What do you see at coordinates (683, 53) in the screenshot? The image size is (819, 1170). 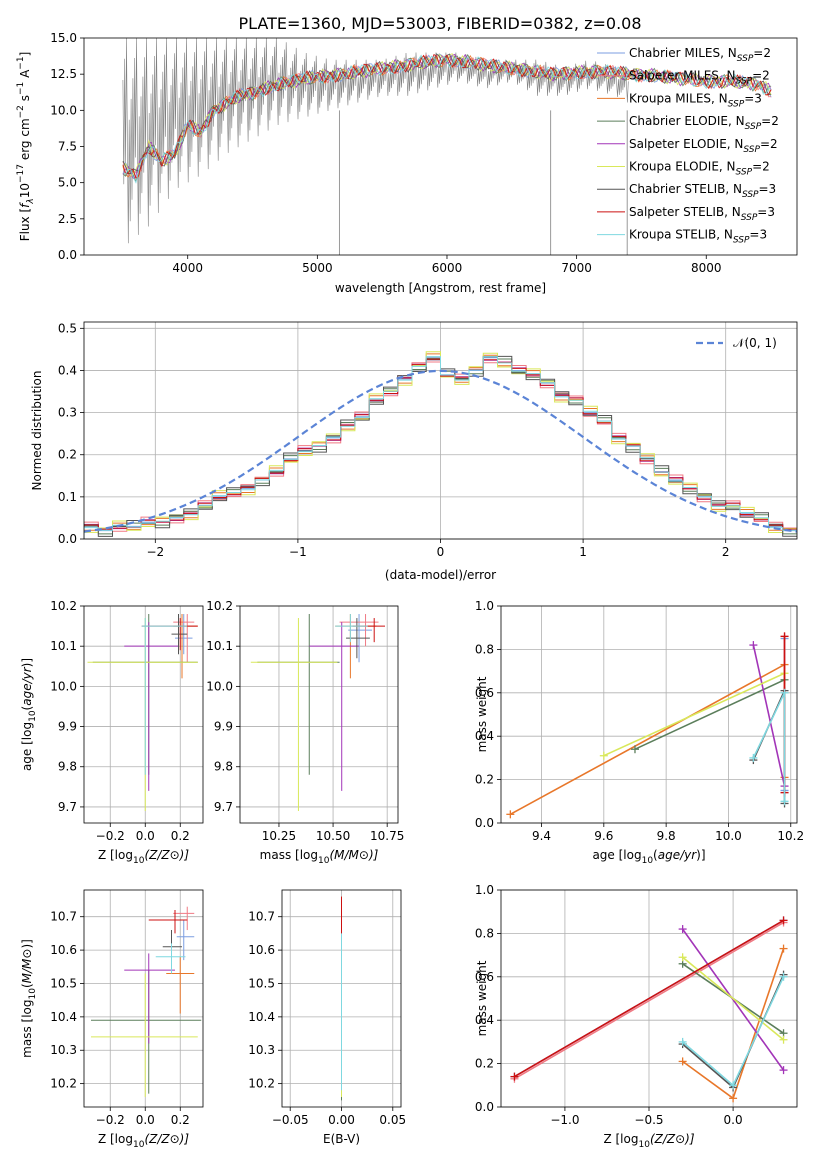 I see `legend-text: Chabrier MILES, N` at bounding box center [683, 53].